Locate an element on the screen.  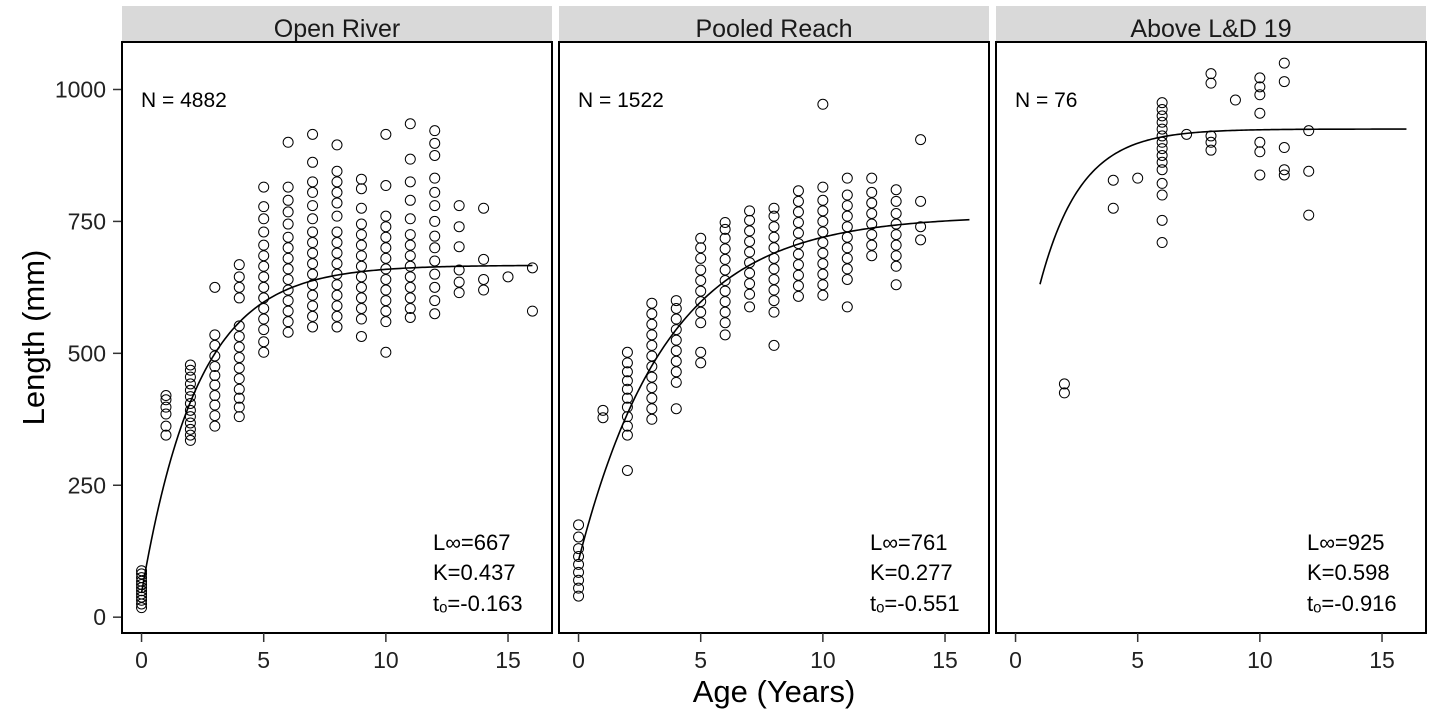
param-t0-label: tₒ=-0.551 is located at coordinates (915, 603).